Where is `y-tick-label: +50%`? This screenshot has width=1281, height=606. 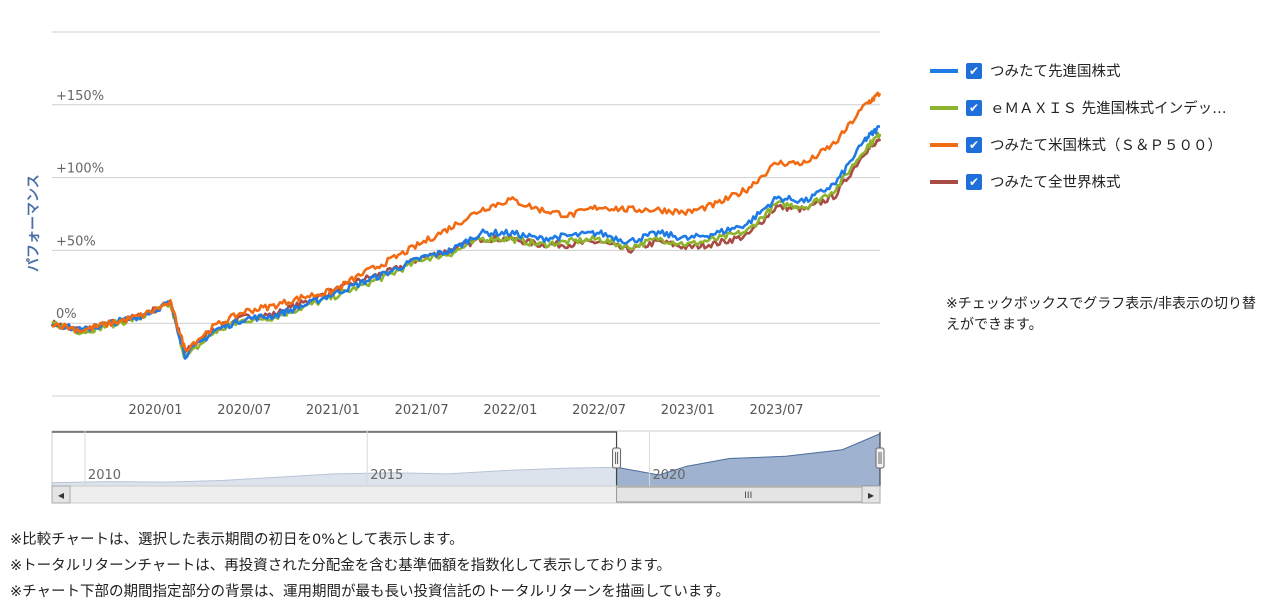
y-tick-label: +50% is located at coordinates (76, 241).